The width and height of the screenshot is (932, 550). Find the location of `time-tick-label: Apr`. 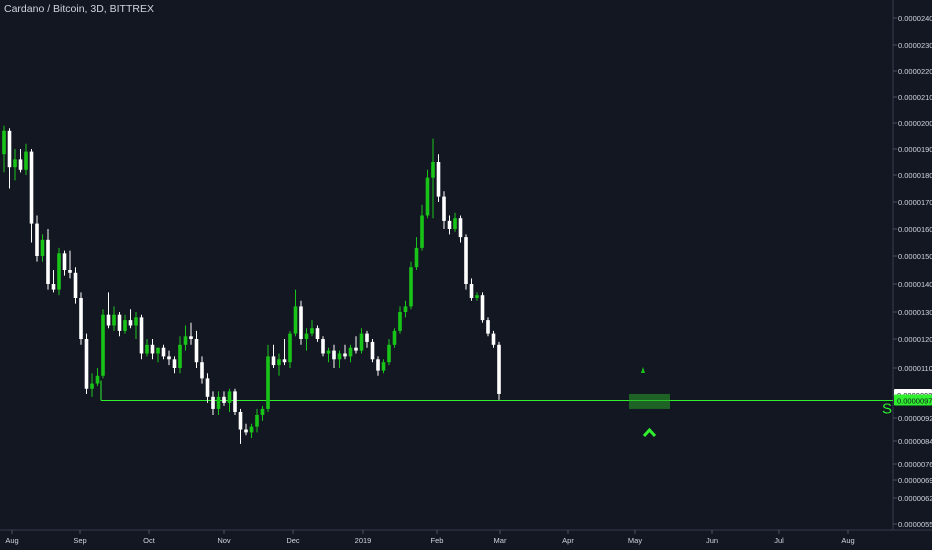

time-tick-label: Apr is located at coordinates (568, 540).